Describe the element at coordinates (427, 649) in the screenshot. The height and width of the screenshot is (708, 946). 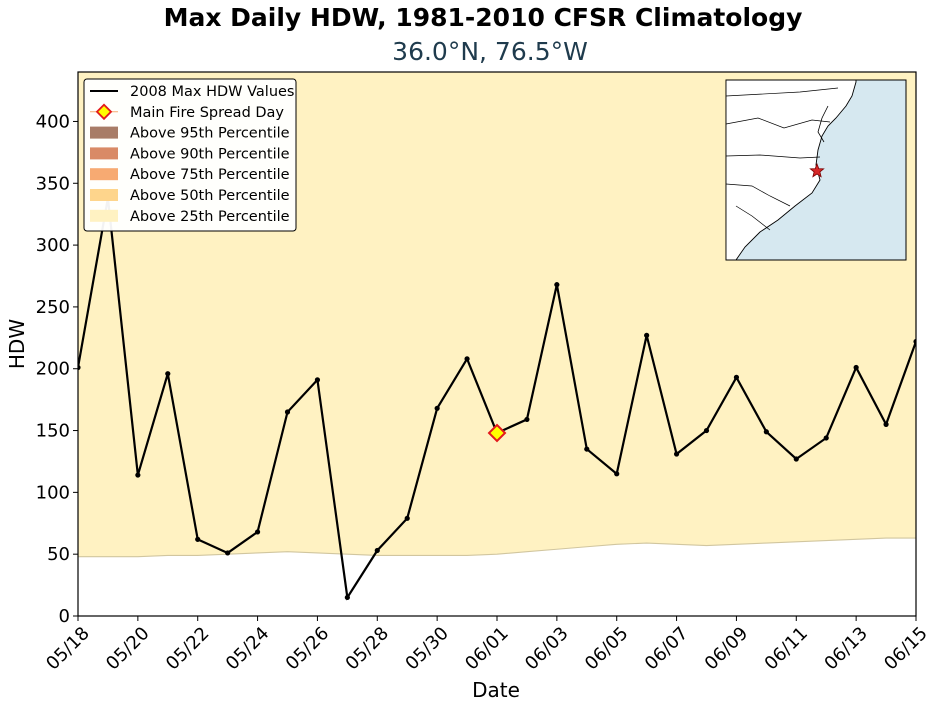
I see `x-tick-label: 05/30` at that location.